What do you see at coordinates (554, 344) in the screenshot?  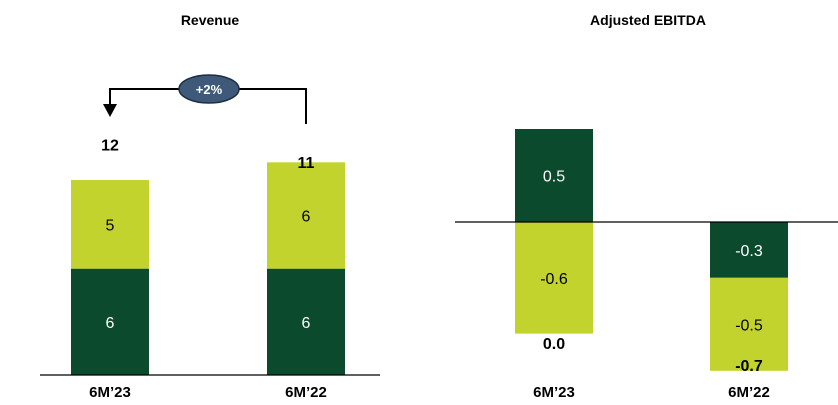 I see `ebitda-6m23-total: 0.0` at bounding box center [554, 344].